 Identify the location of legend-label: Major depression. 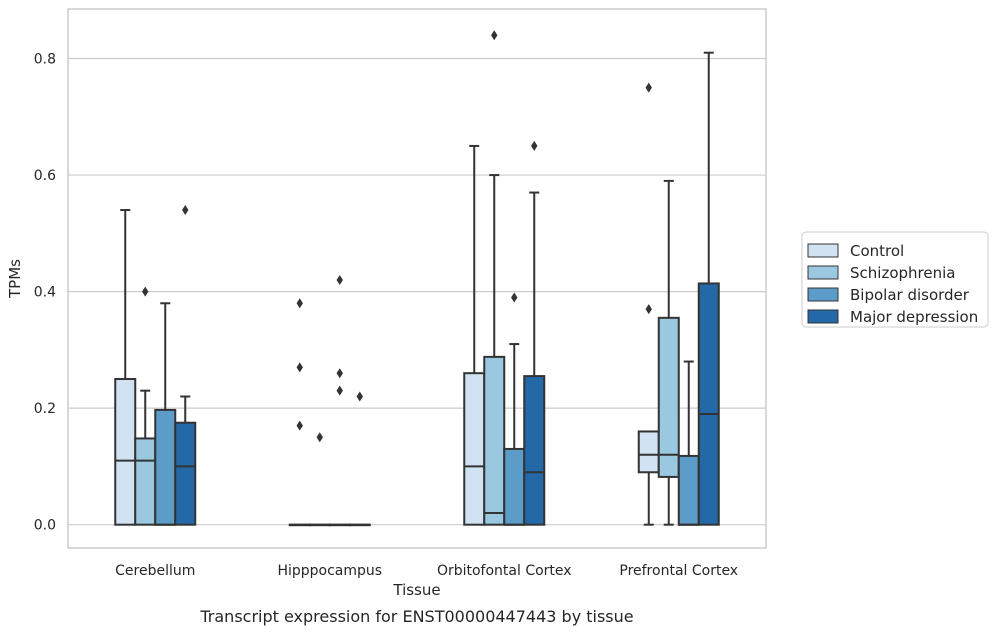
(914, 317).